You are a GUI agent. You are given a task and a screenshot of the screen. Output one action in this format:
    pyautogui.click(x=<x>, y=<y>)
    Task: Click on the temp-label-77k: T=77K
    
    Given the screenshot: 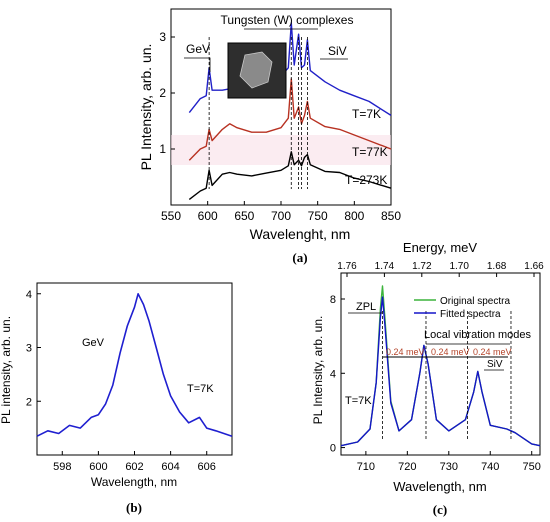 What is the action you would take?
    pyautogui.click(x=370, y=152)
    